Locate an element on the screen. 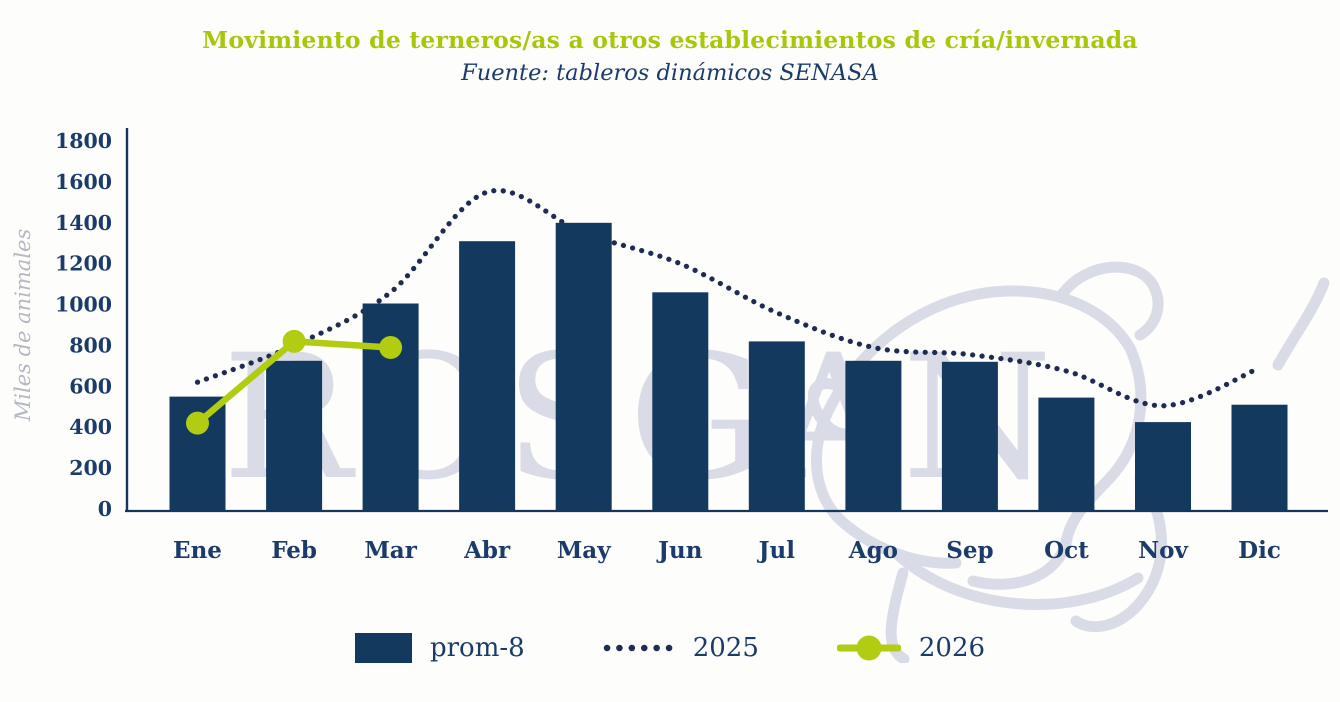 Image resolution: width=1340 pixels, height=702 pixels. x-tick-nov: Nov is located at coordinates (1163, 550).